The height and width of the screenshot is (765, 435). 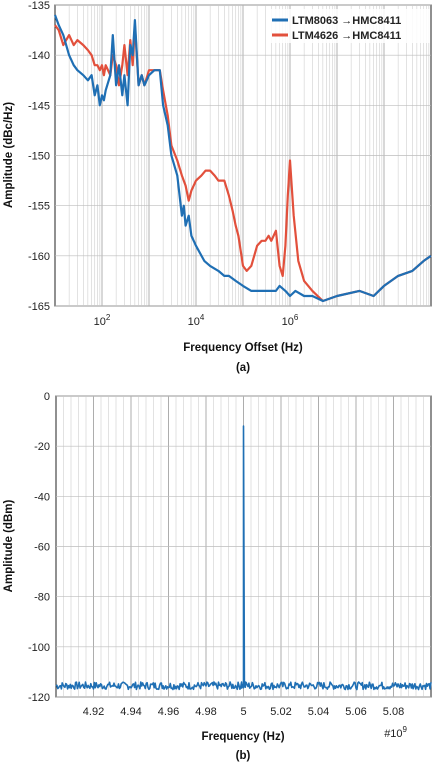 I want to click on y-tick-label: -140, so click(x=39, y=56).